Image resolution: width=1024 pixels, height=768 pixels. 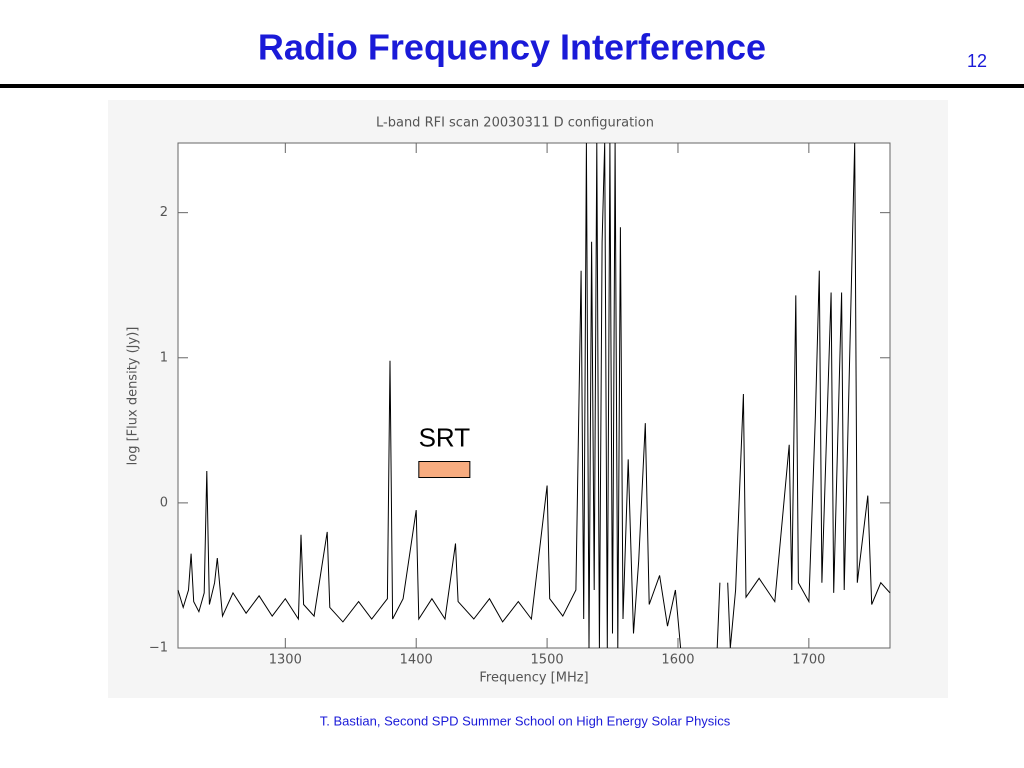 What do you see at coordinates (512, 47) in the screenshot?
I see `slide-title: Radio Frequency Interference` at bounding box center [512, 47].